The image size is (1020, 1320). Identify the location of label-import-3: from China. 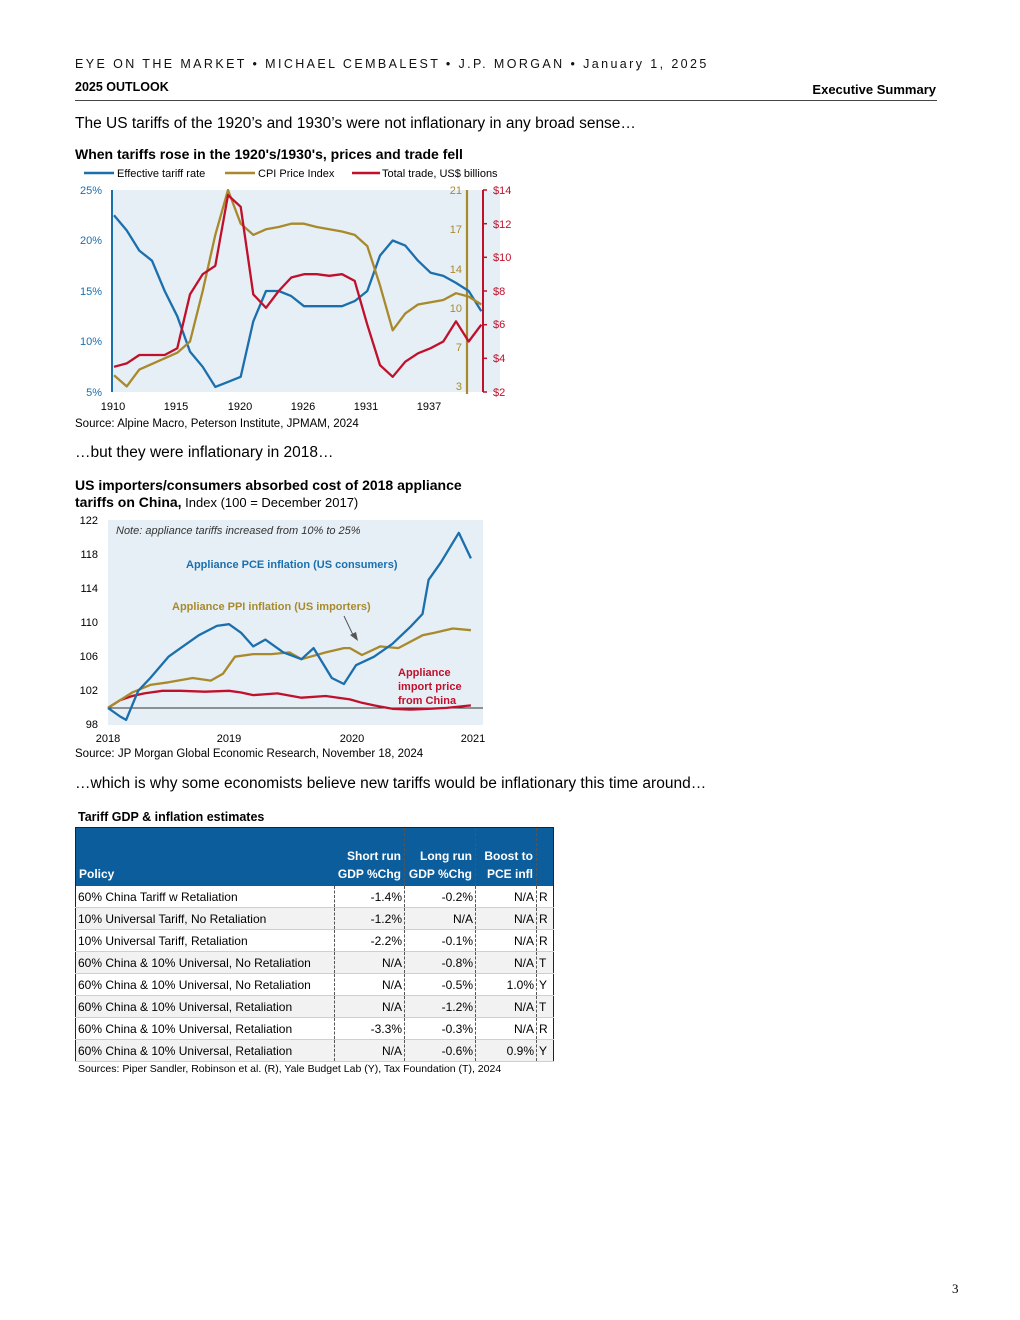
(427, 701).